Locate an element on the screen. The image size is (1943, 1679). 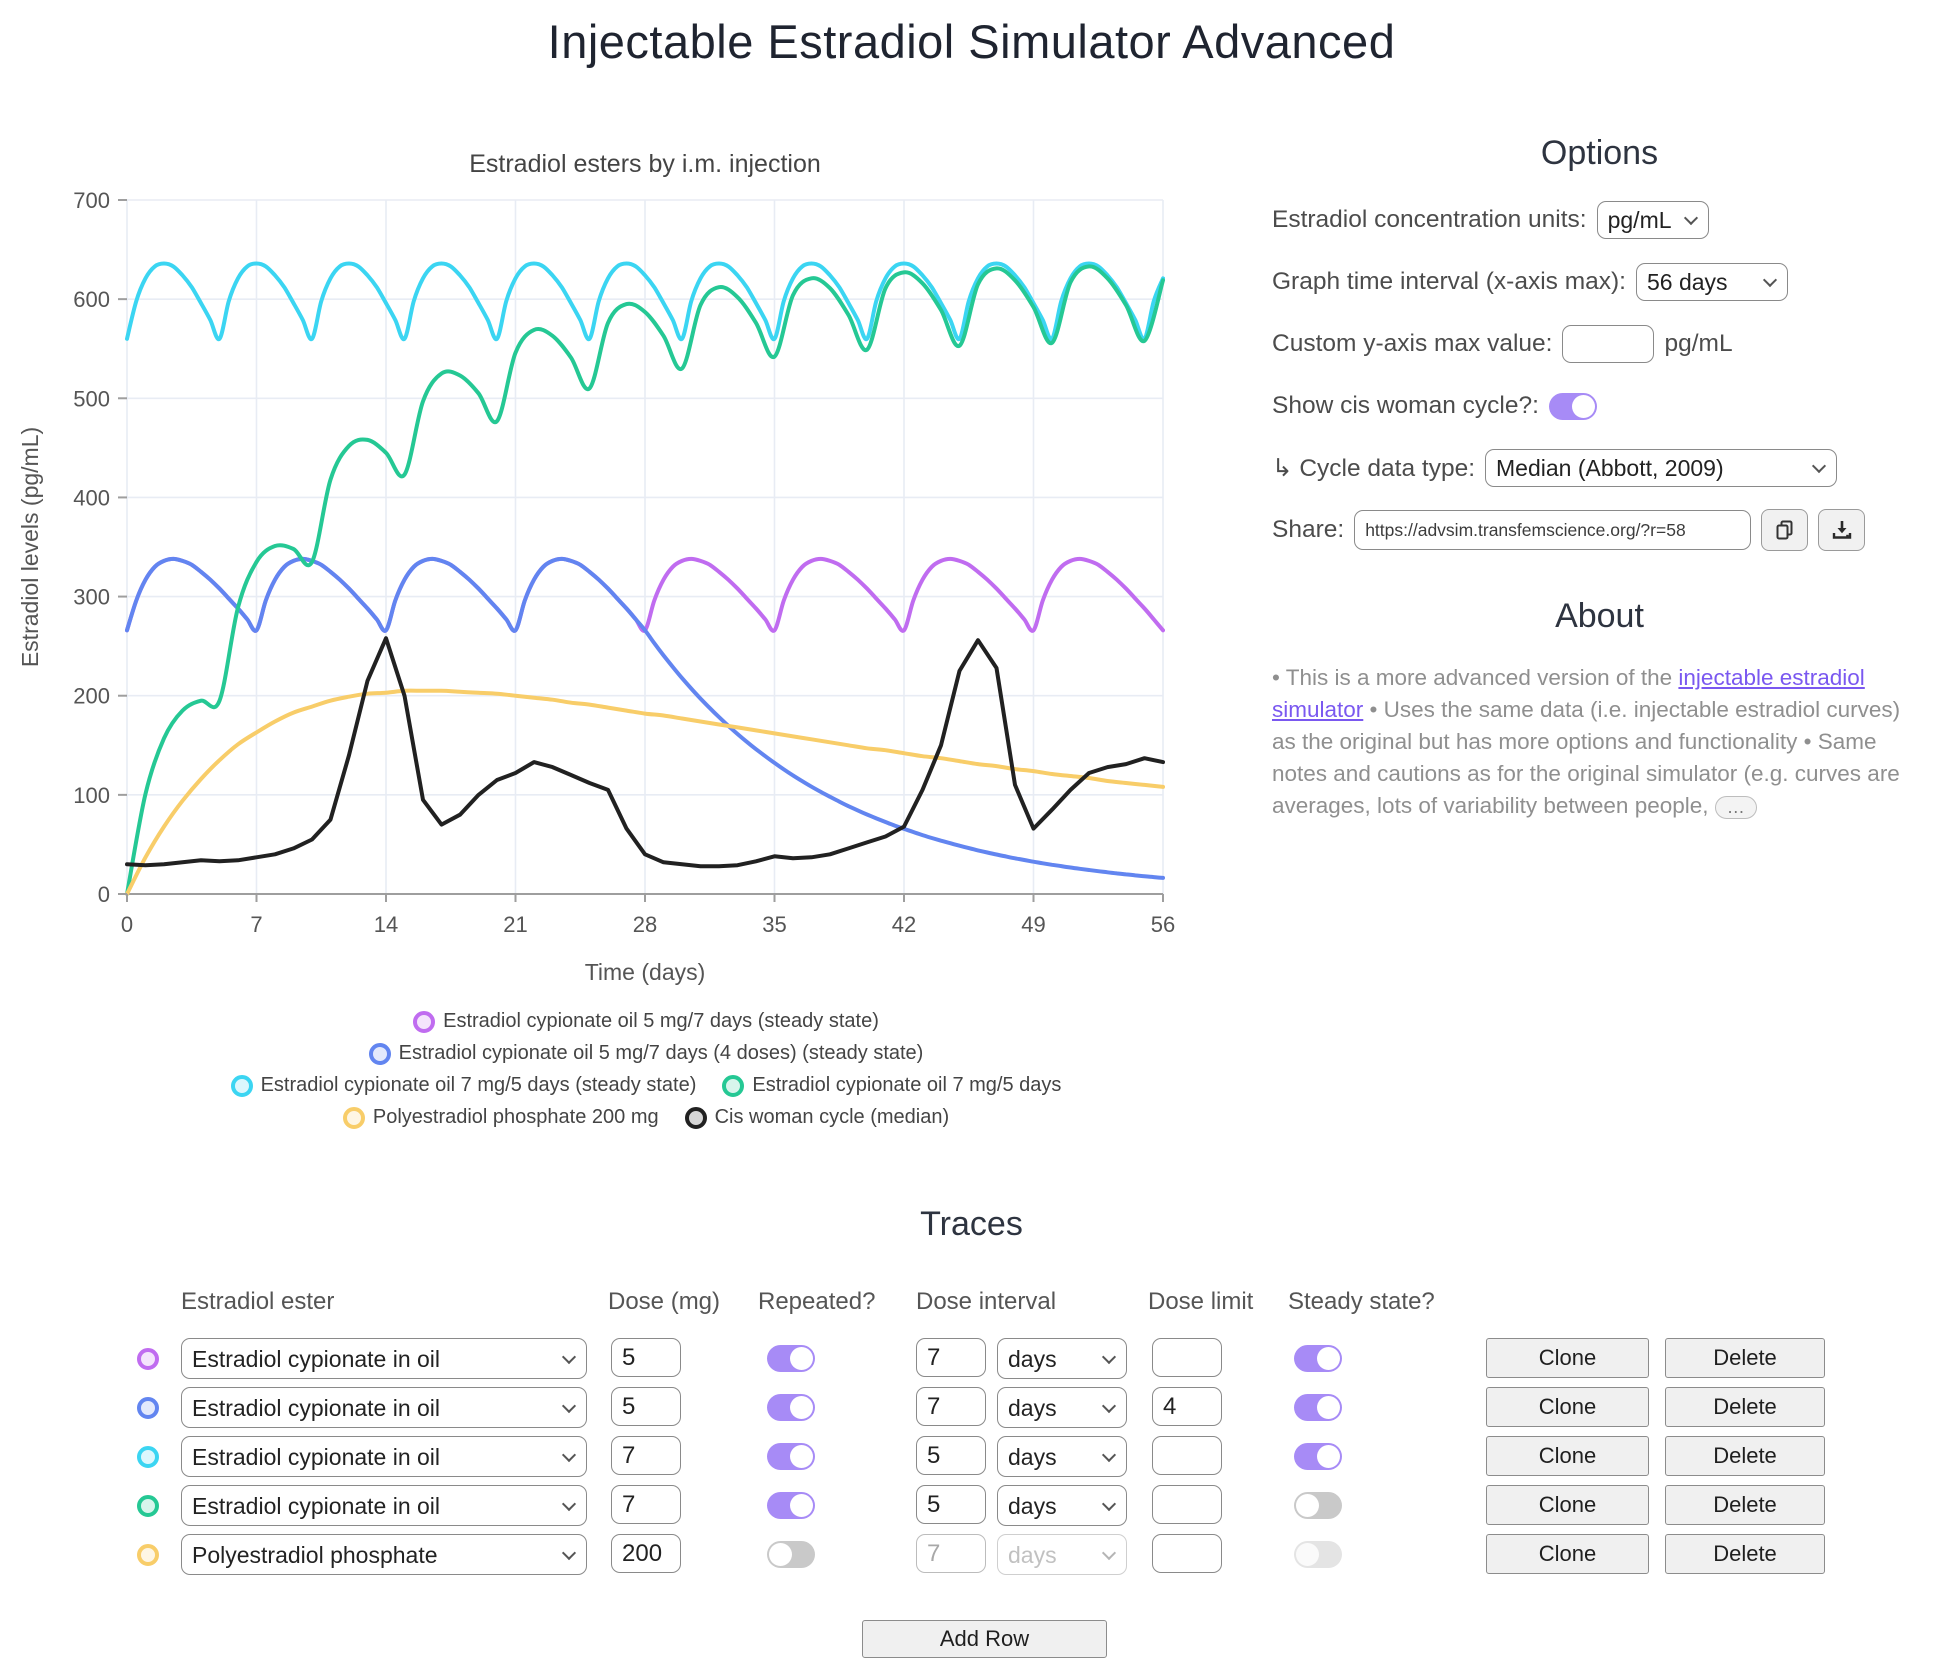
copy-icon is located at coordinates (1784, 530).